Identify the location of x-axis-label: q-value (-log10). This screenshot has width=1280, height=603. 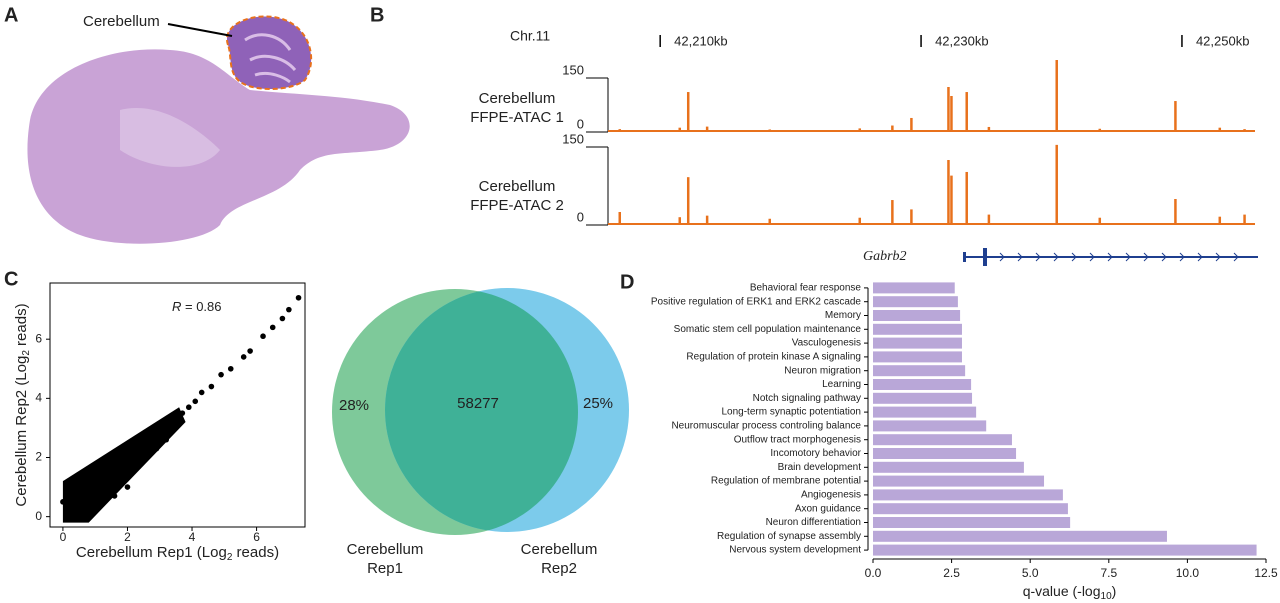
(1070, 592).